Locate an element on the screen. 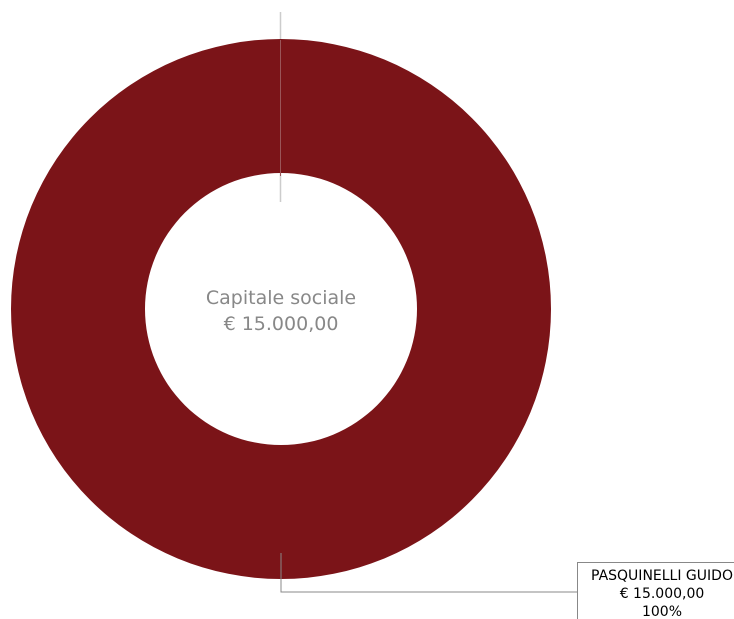 This screenshot has height=619, width=734. slice-label-frame is located at coordinates (655, 590).